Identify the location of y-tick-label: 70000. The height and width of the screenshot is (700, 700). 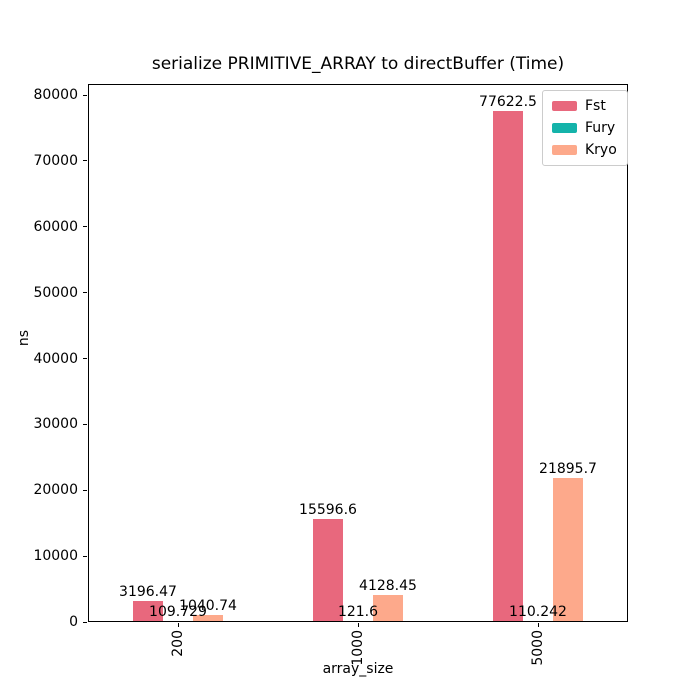
(55, 160).